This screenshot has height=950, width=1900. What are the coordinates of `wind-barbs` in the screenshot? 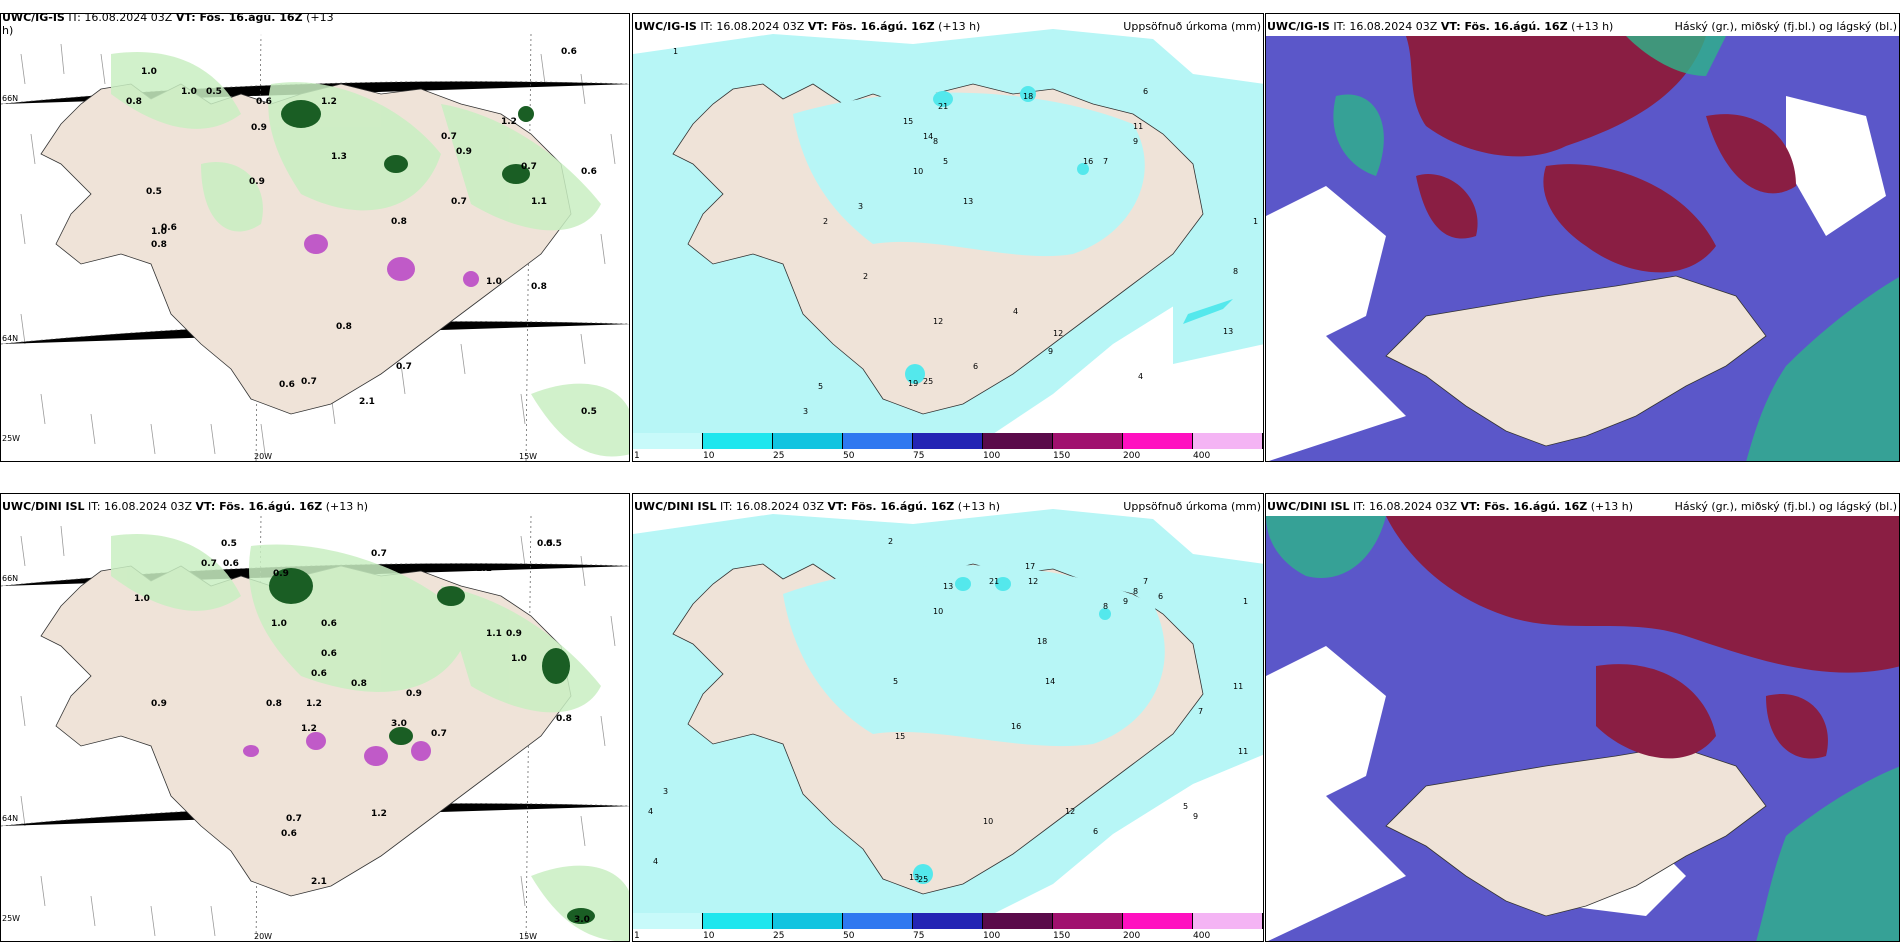 It's located at (318, 731).